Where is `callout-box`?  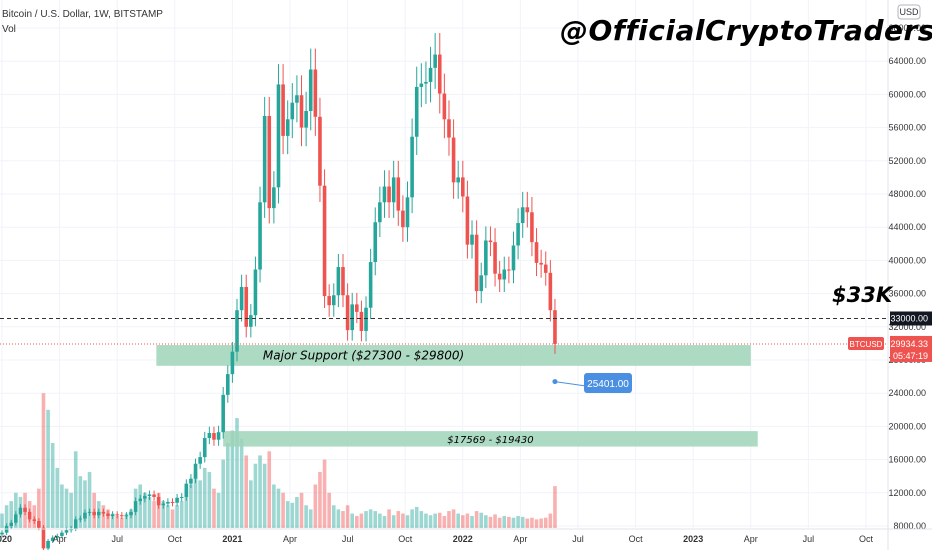 callout-box is located at coordinates (608, 383).